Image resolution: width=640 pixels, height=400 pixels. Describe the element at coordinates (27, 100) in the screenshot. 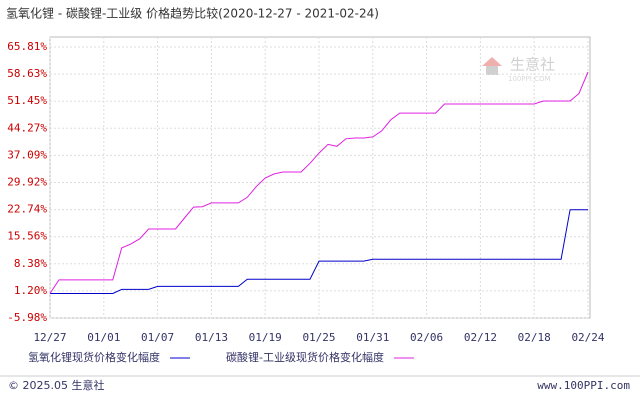

I see `y-tick-label: 51.45%` at that location.